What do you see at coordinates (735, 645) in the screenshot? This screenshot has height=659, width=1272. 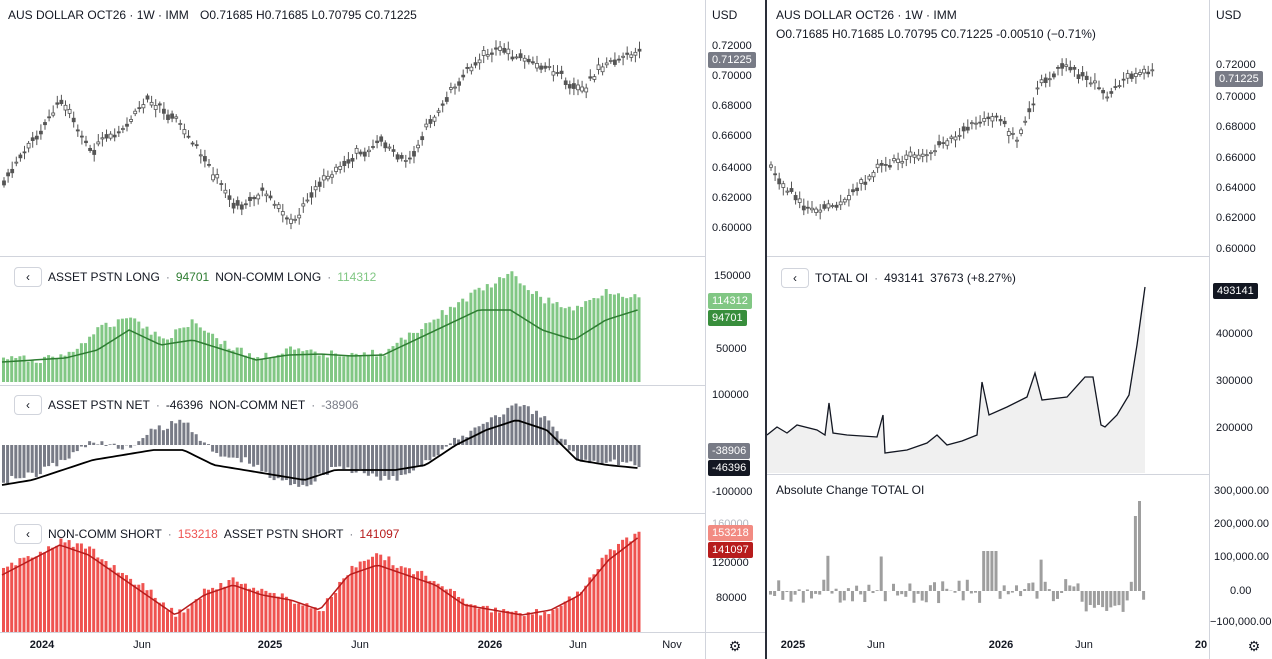 I see `left-gear-icon: ⚙` at bounding box center [735, 645].